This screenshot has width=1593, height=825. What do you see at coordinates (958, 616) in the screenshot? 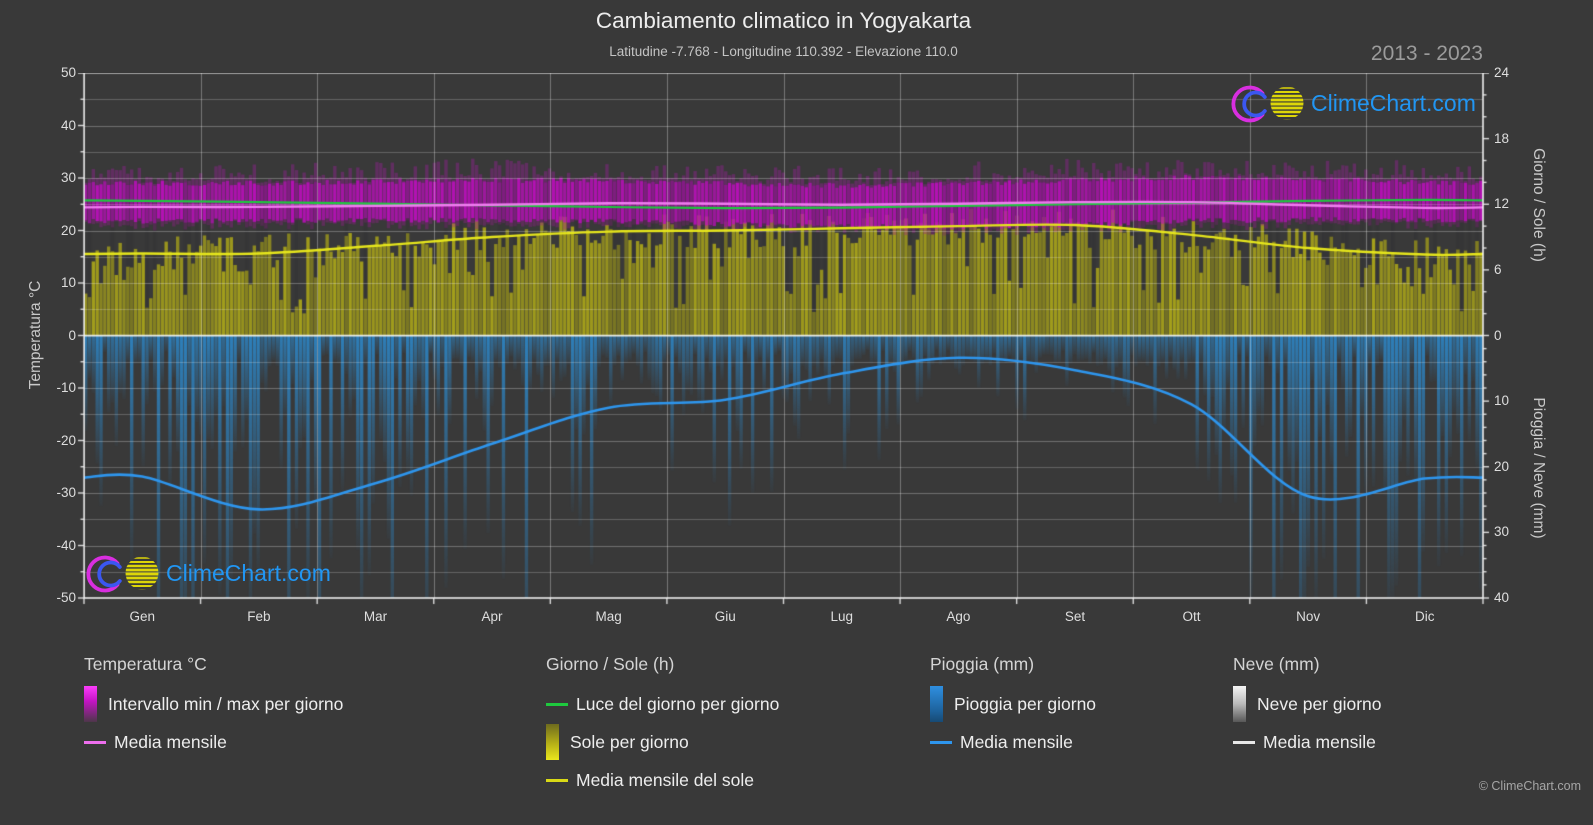
I see `month-label-ago: Ago` at bounding box center [958, 616].